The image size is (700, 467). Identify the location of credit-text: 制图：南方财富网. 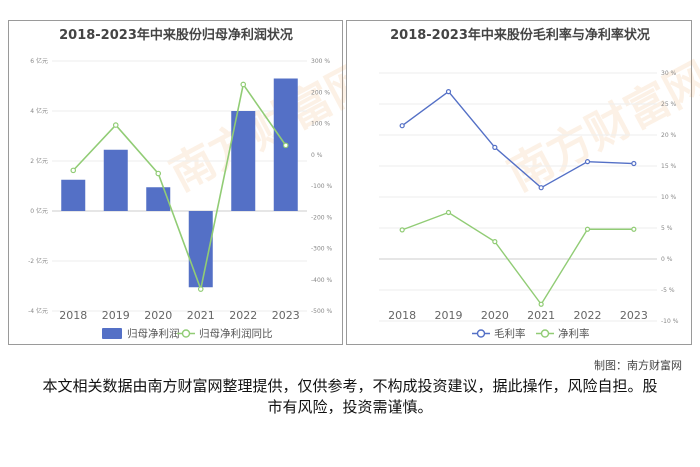
(638, 365).